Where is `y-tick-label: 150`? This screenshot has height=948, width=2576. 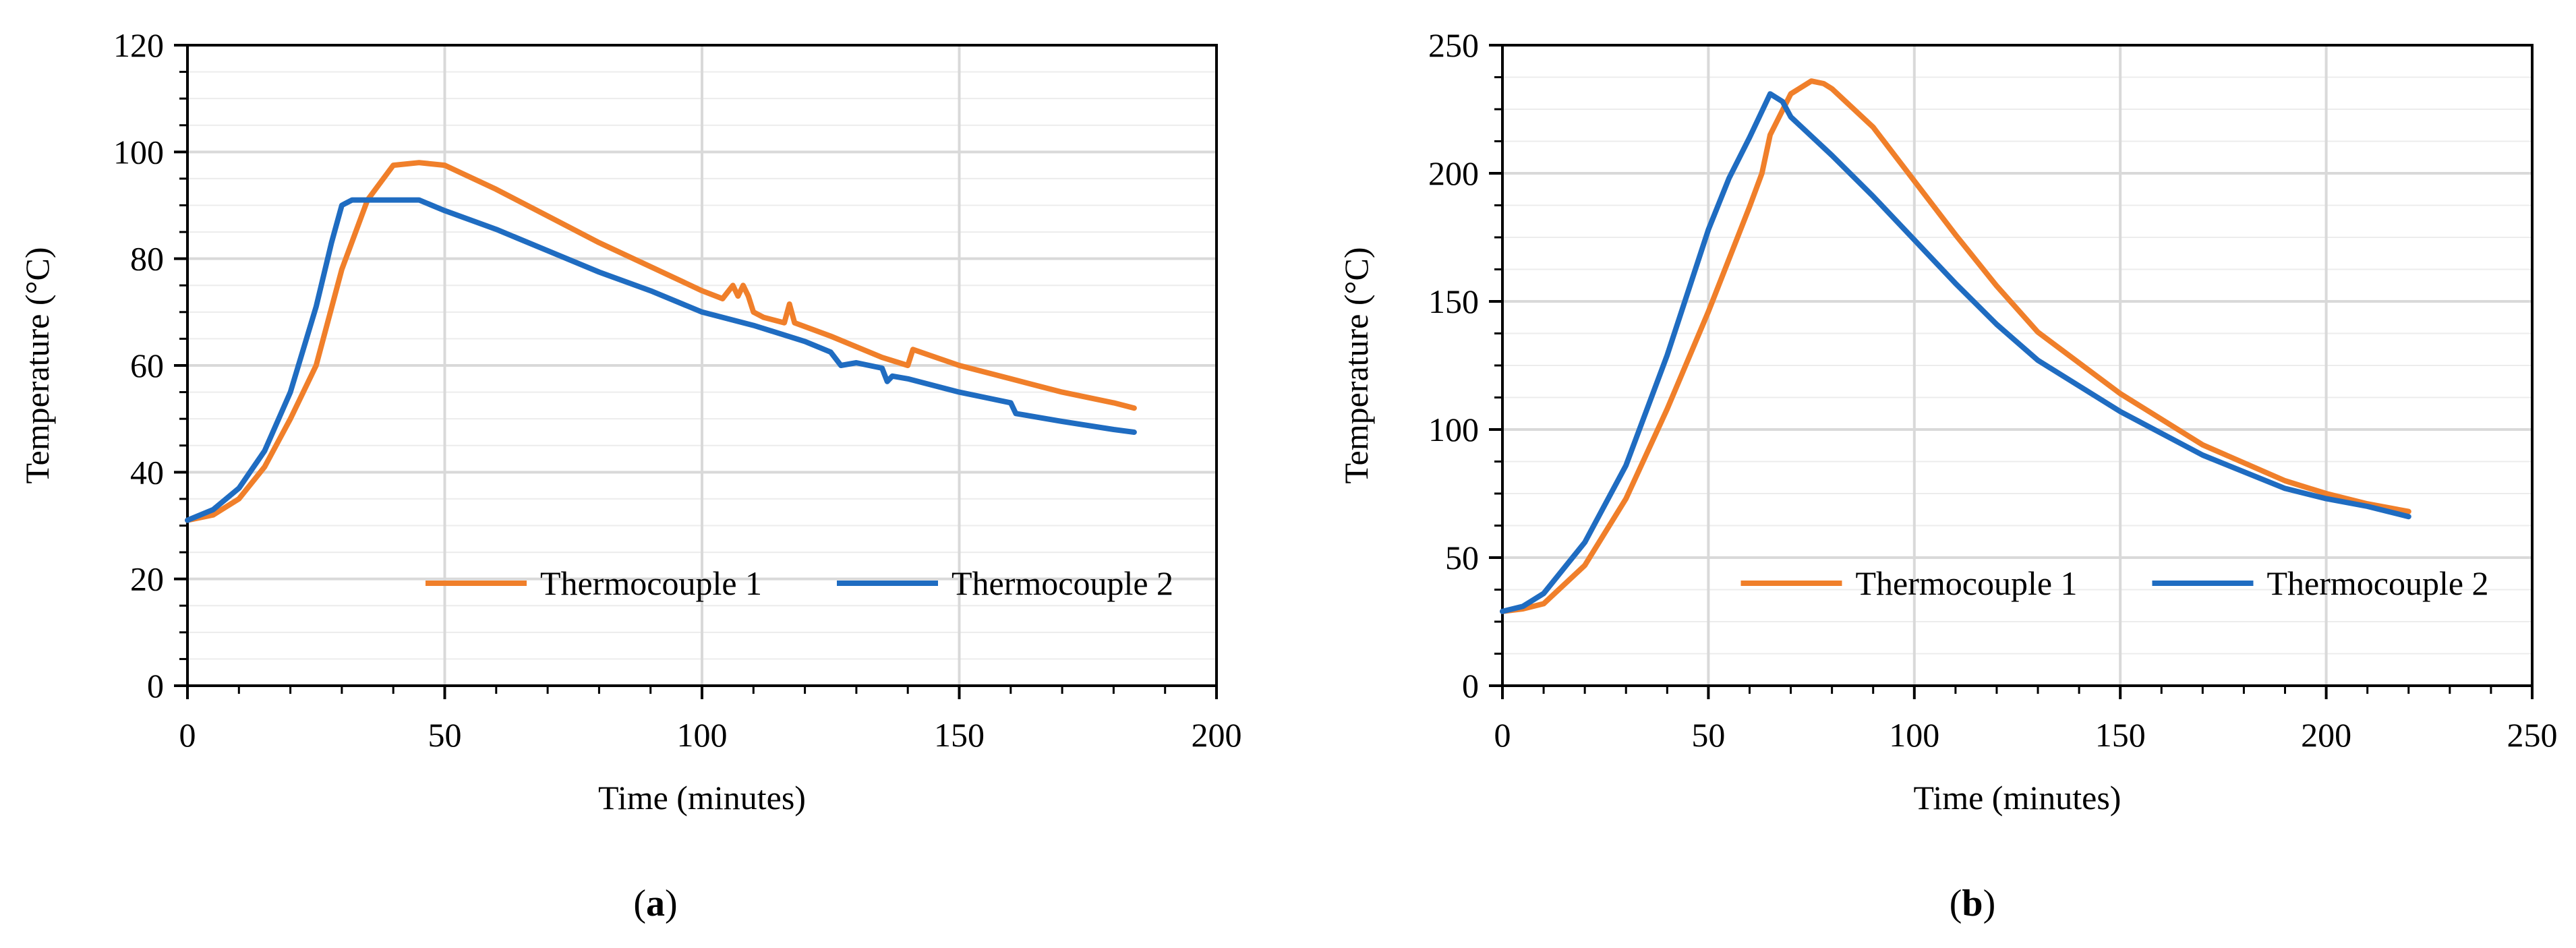
y-tick-label: 150 is located at coordinates (1453, 301).